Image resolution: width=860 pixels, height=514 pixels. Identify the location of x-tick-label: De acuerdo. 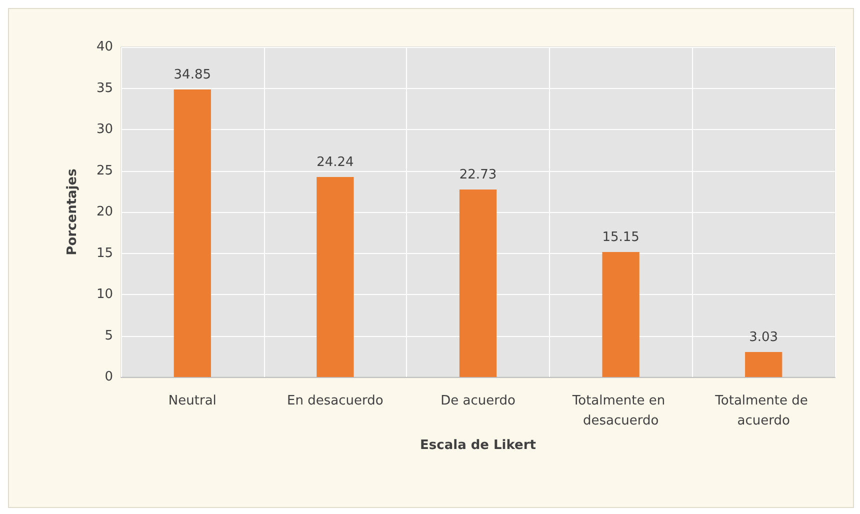
(478, 401).